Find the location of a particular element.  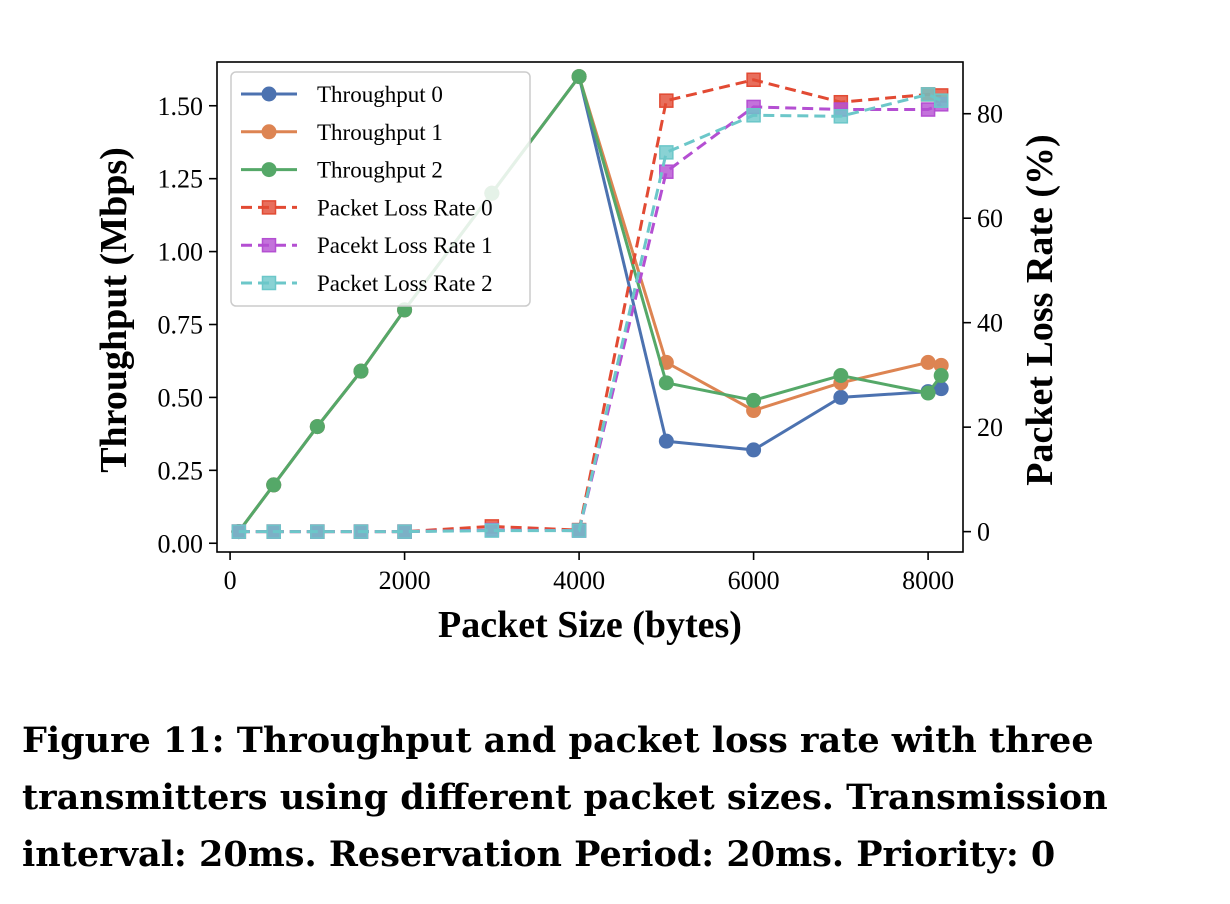

legend-label: Packet Loss Rate 2 is located at coordinates (405, 283).